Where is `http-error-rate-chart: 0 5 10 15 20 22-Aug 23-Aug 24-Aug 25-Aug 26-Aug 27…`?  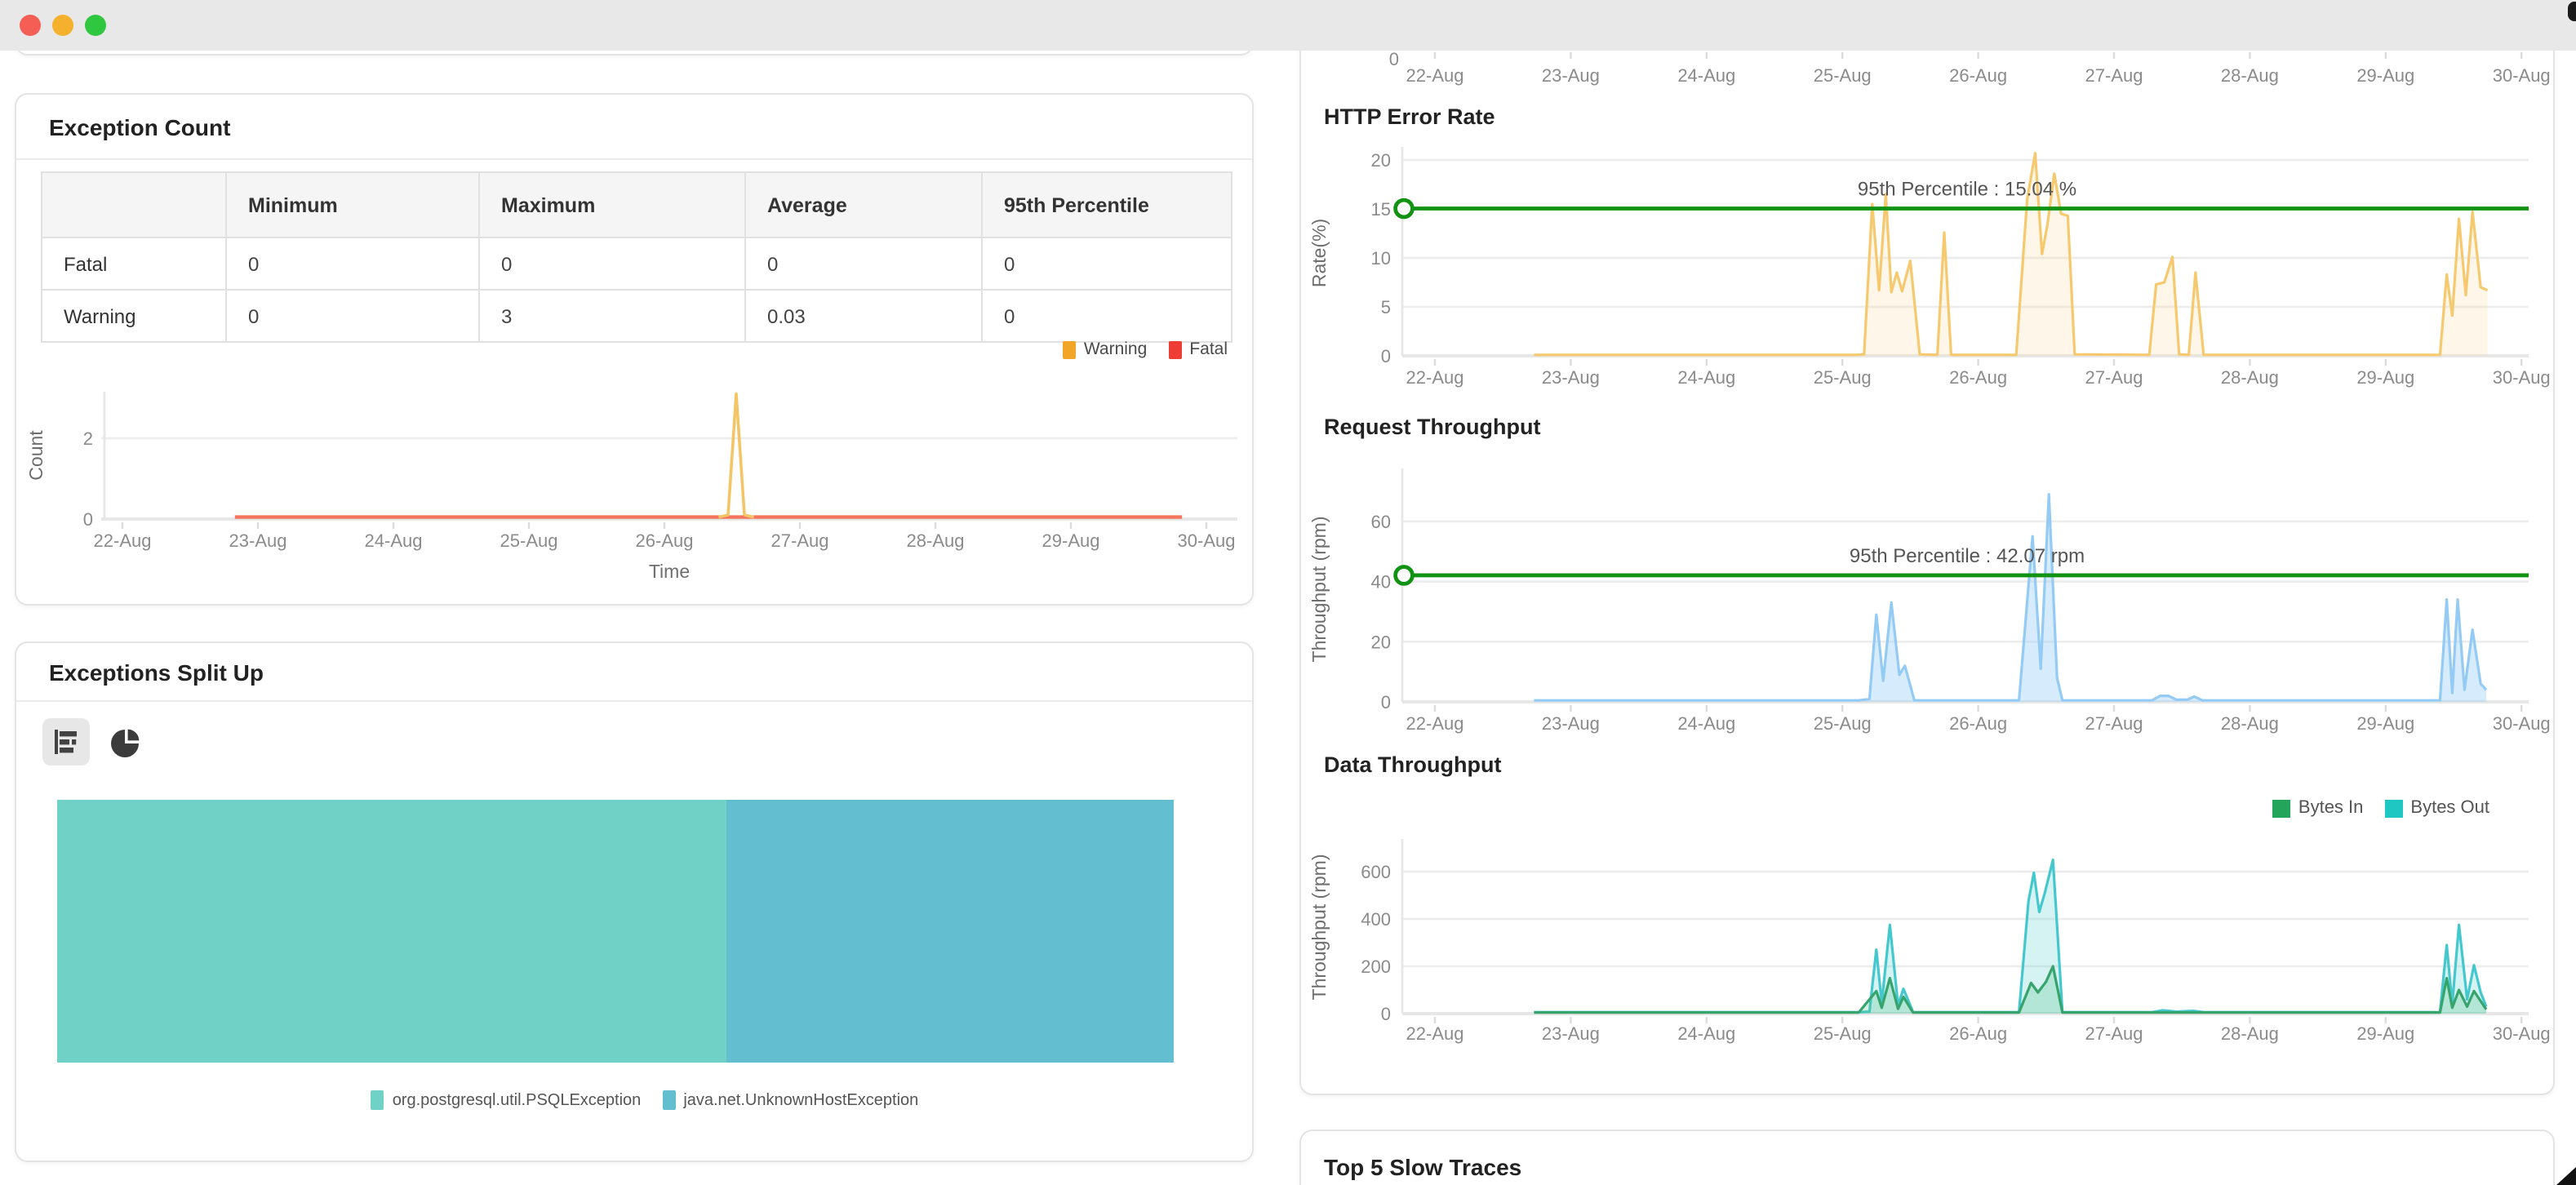 http-error-rate-chart: 0 5 10 15 20 22-Aug 23-Aug 24-Aug 25-Aug 26-Aug 27… is located at coordinates (1929, 267).